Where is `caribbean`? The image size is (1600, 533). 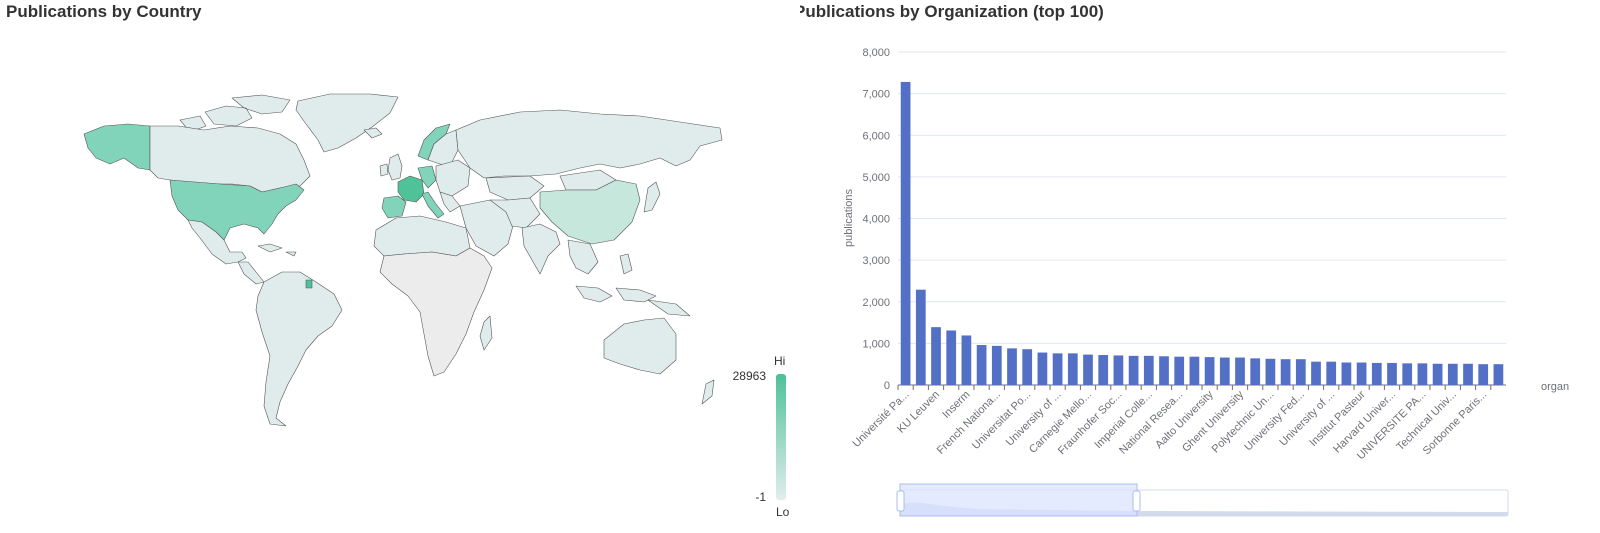 caribbean is located at coordinates (277, 250).